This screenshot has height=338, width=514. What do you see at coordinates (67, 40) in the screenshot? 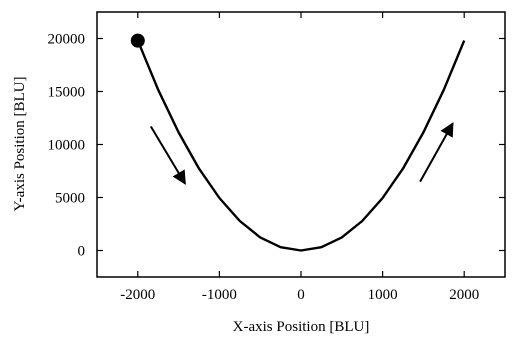
I see `y-tick-label: 20000` at bounding box center [67, 40].